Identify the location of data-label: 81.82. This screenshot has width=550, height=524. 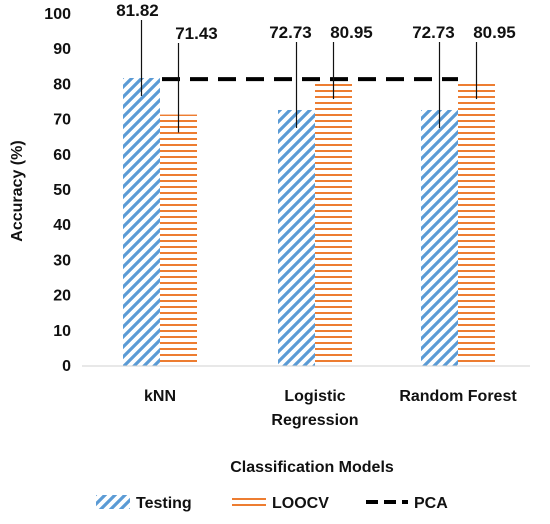
(137, 10).